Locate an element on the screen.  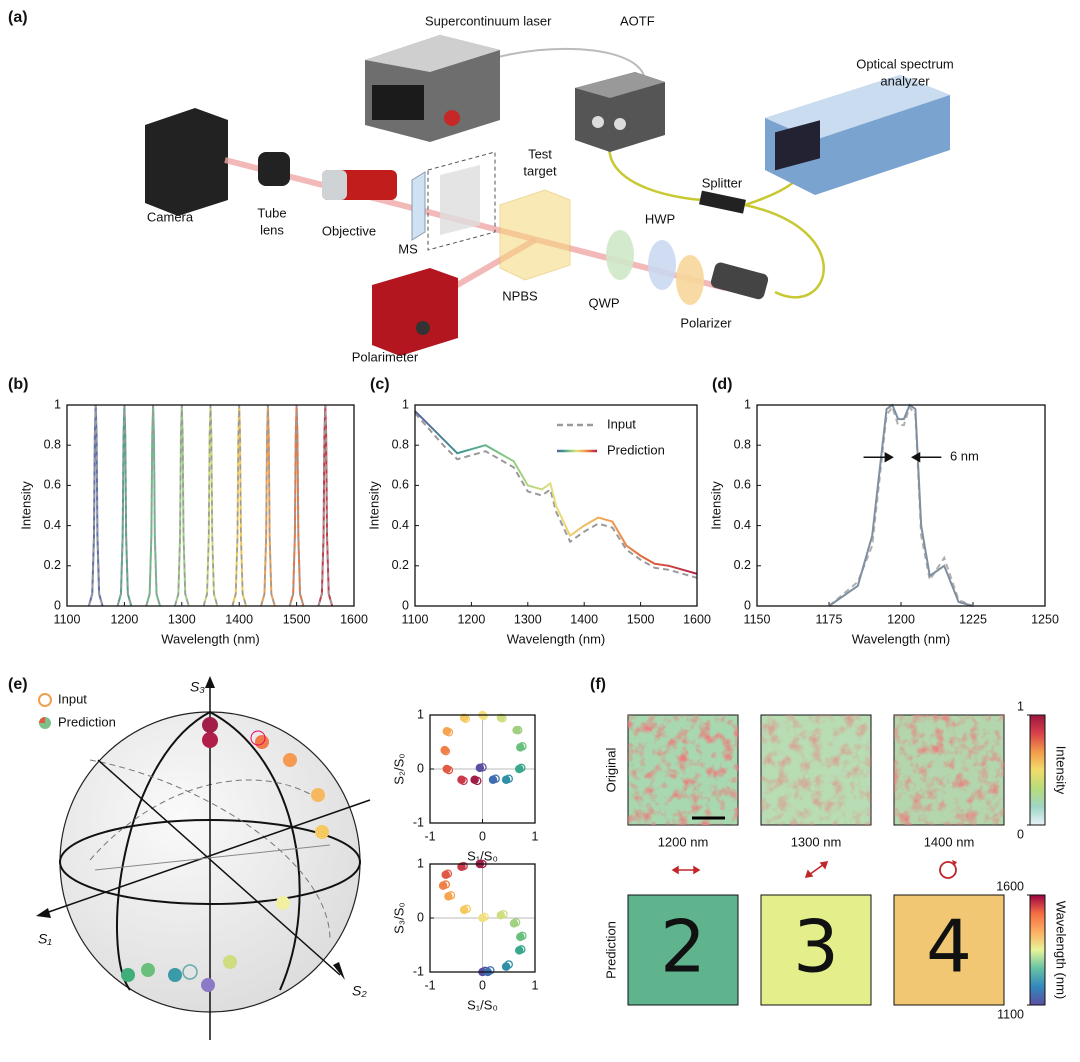
column-label: 1400 nm is located at coordinates (949, 841).